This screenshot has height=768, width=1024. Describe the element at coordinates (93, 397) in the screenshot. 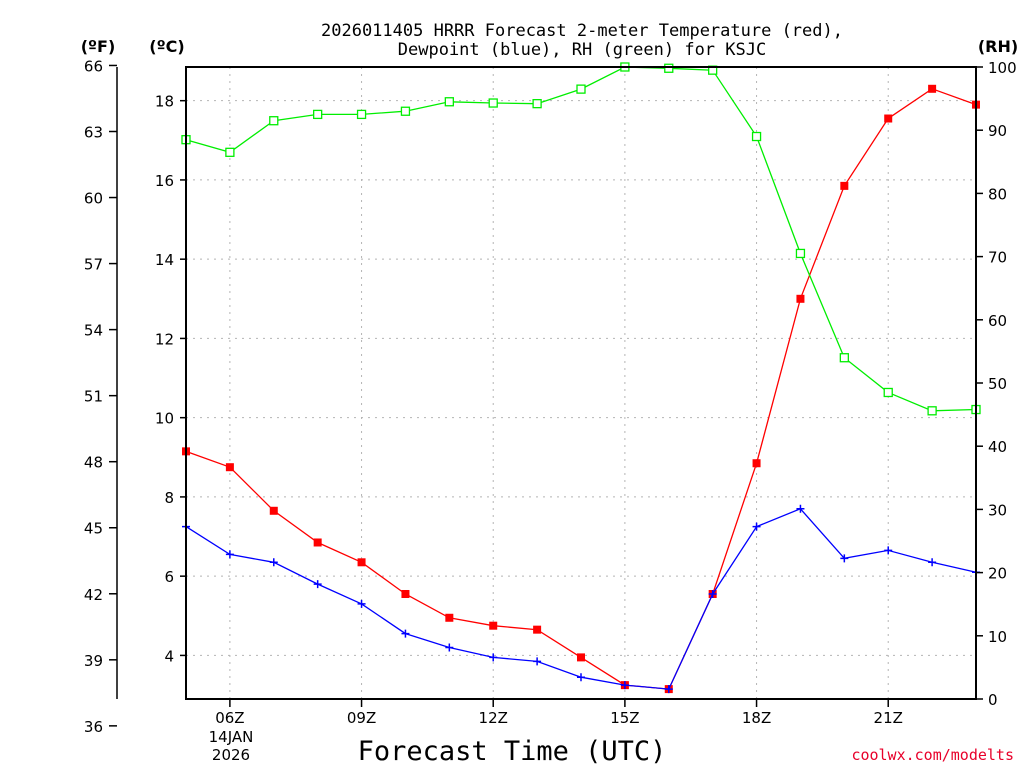

I see `y-tick-label-fahrenheit: 51` at that location.